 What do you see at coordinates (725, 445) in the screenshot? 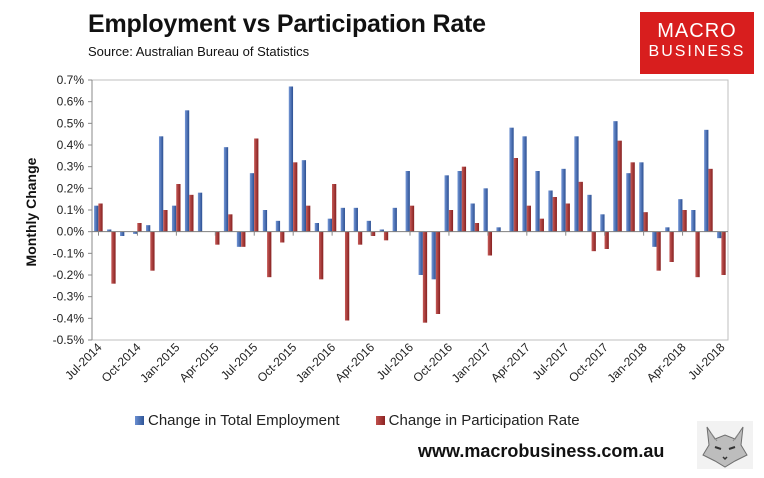
I see `wolf-mascot-icon` at bounding box center [725, 445].